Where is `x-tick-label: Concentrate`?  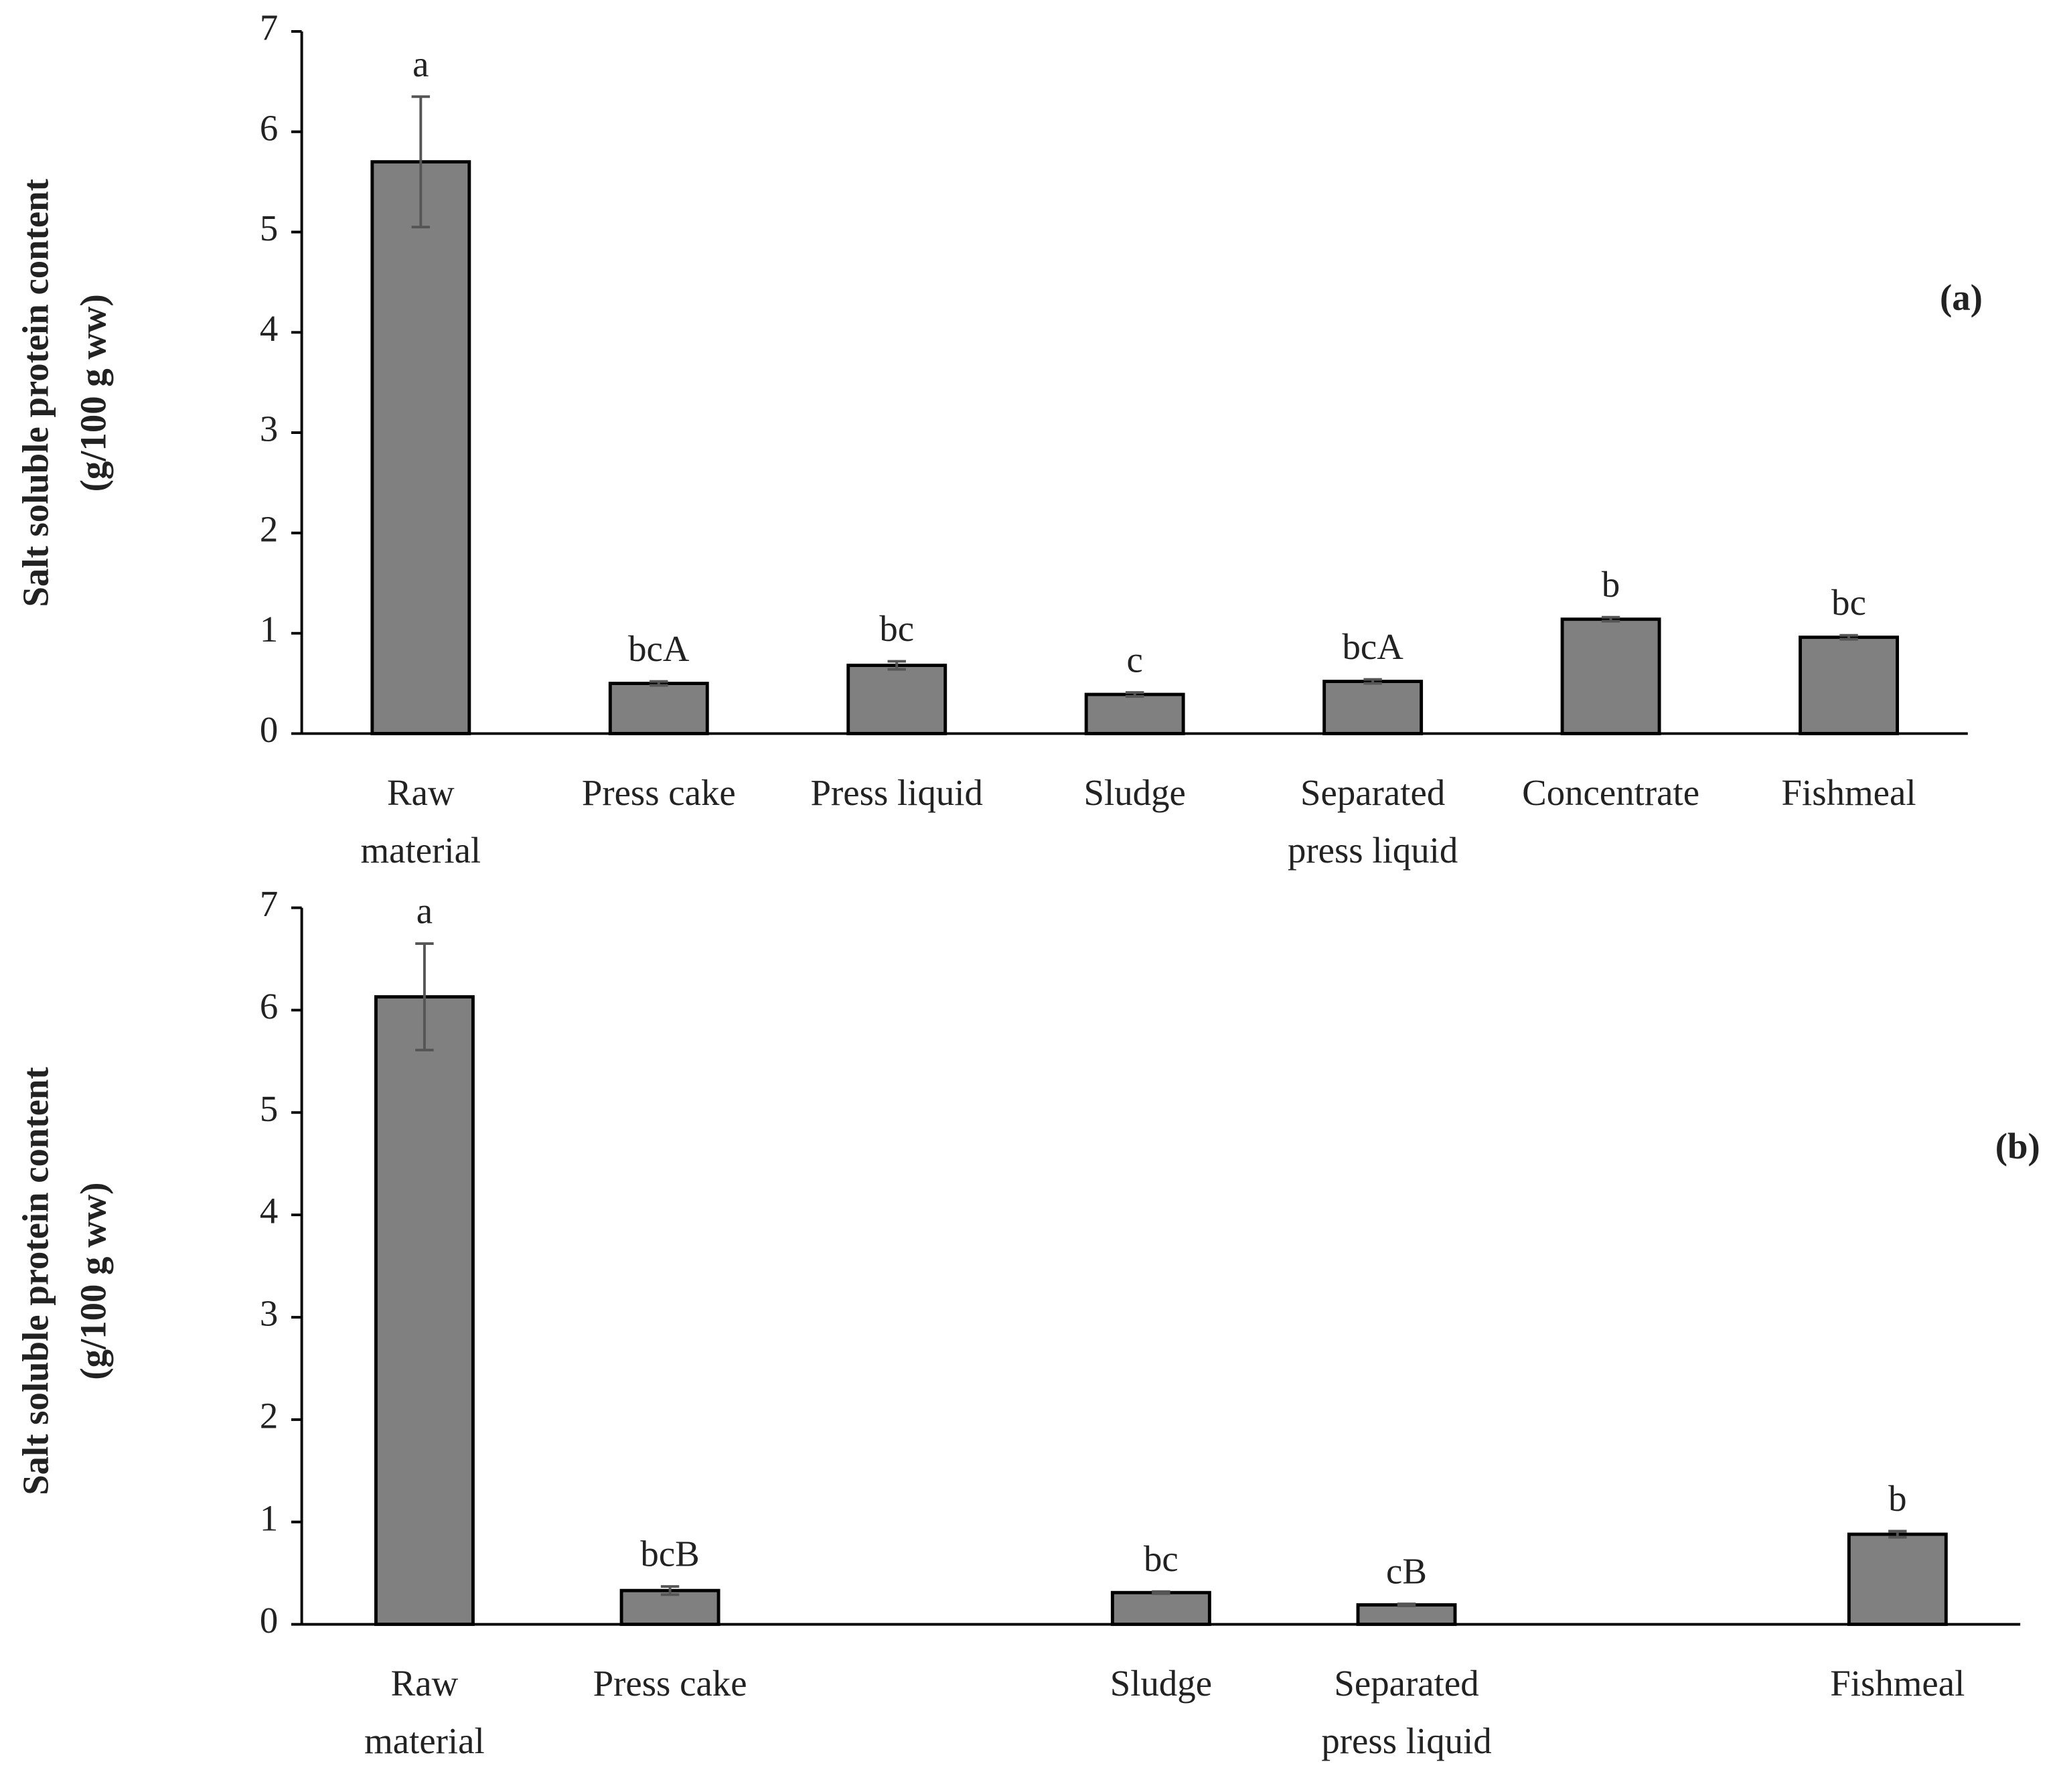
x-tick-label: Concentrate is located at coordinates (1610, 792).